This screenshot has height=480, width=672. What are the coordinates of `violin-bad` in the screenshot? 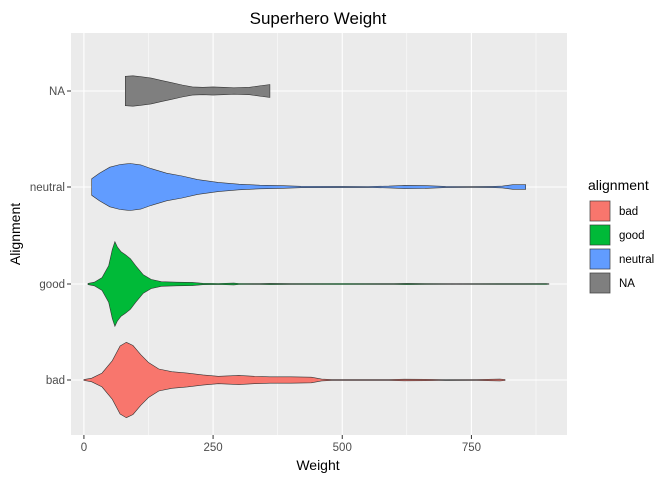 It's located at (294, 380).